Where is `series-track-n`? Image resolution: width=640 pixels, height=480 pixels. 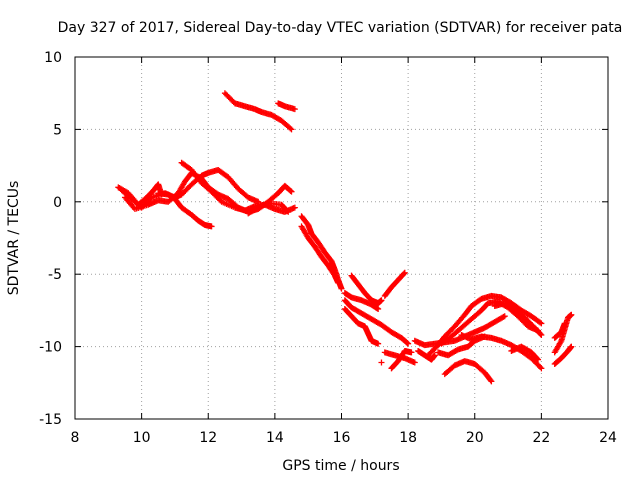 series-track-n is located at coordinates (361, 326).